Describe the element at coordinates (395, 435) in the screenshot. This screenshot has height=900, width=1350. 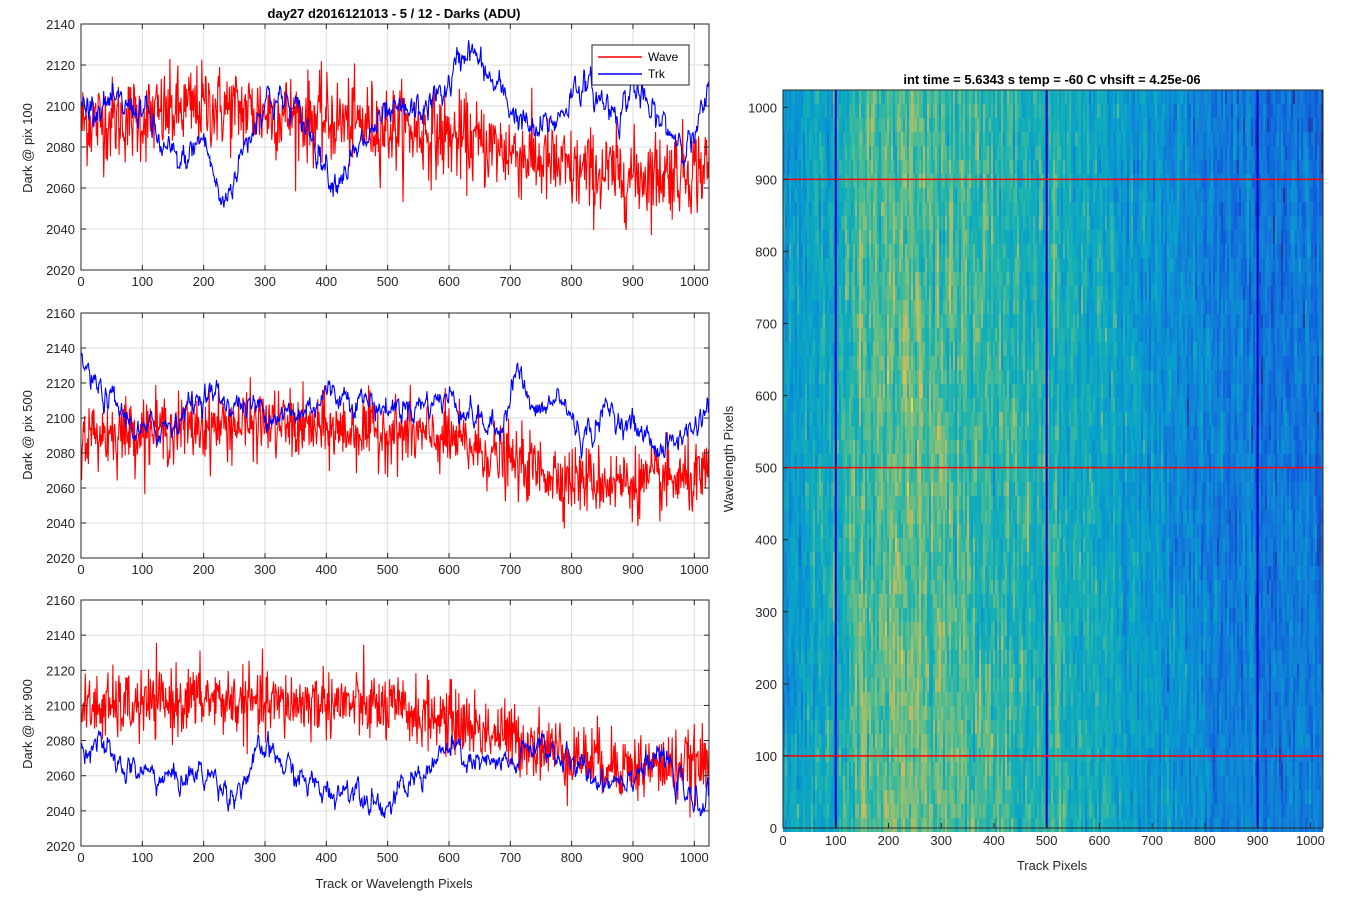
I see `axes-box` at that location.